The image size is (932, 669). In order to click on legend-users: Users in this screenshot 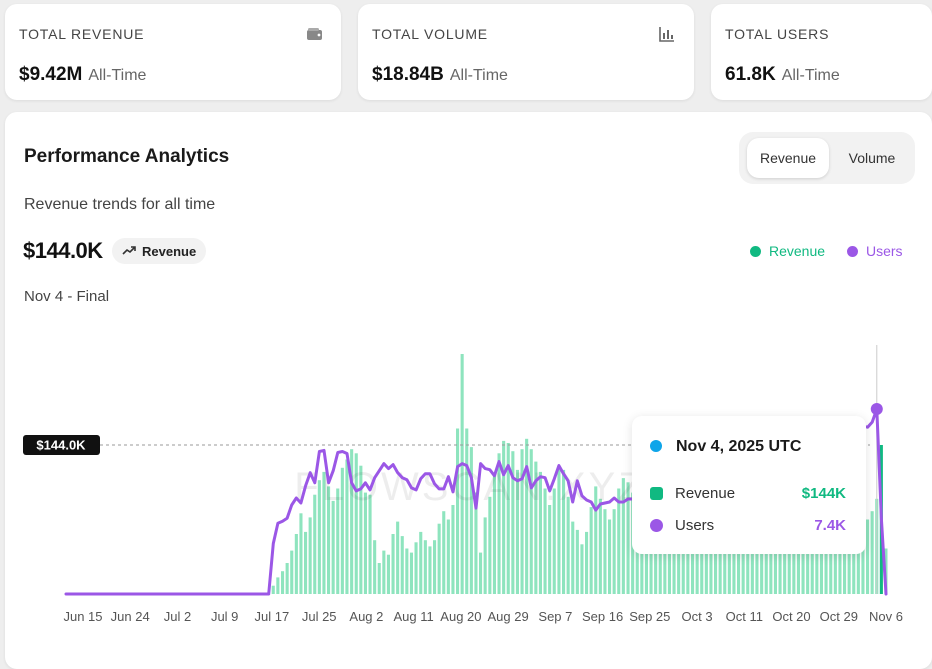, I will do `click(875, 251)`.